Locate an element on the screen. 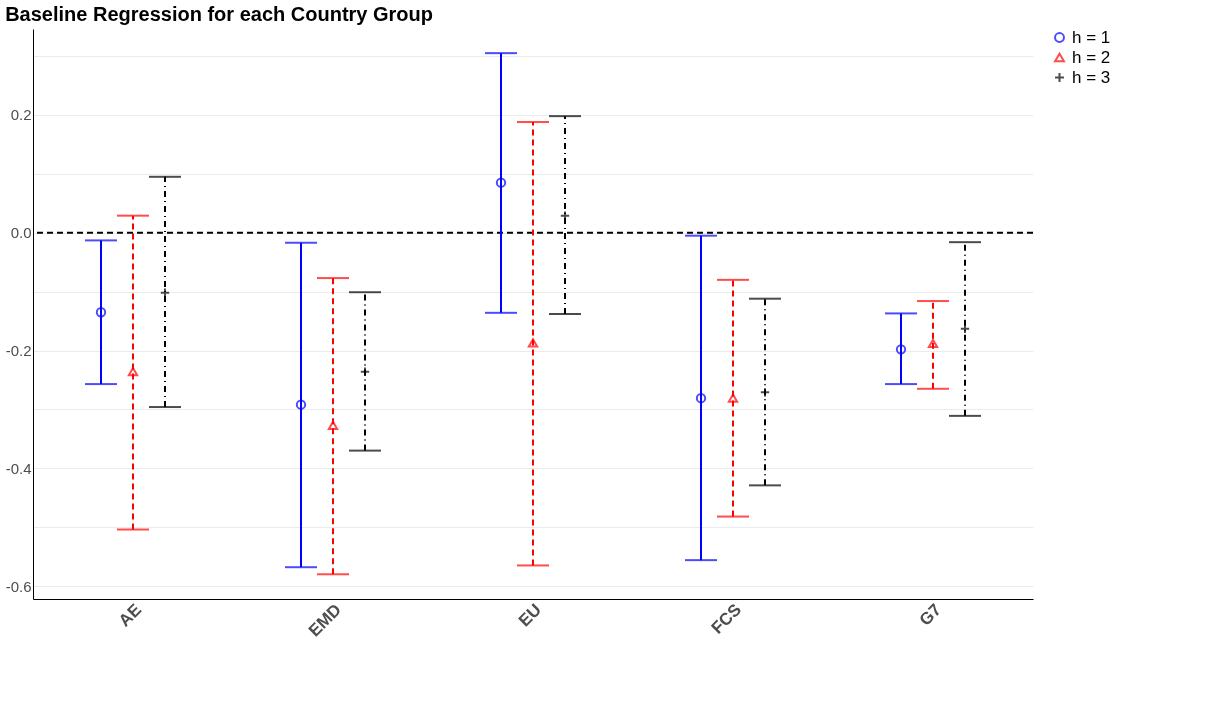  y-tick-label: -0.4 is located at coordinates (18, 468).